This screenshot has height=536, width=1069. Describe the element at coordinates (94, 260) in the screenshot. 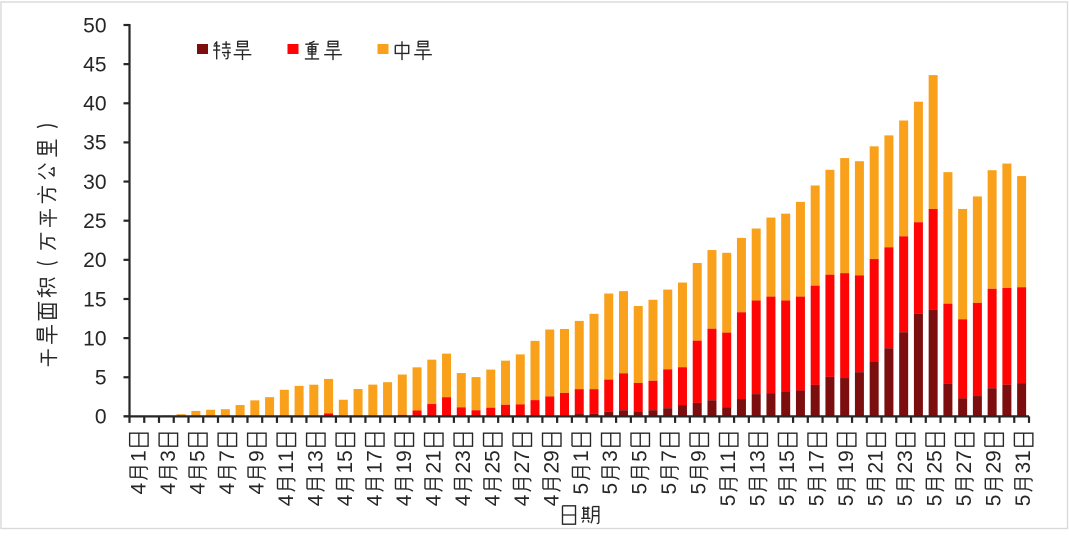

I see `svg-text: 20` at that location.